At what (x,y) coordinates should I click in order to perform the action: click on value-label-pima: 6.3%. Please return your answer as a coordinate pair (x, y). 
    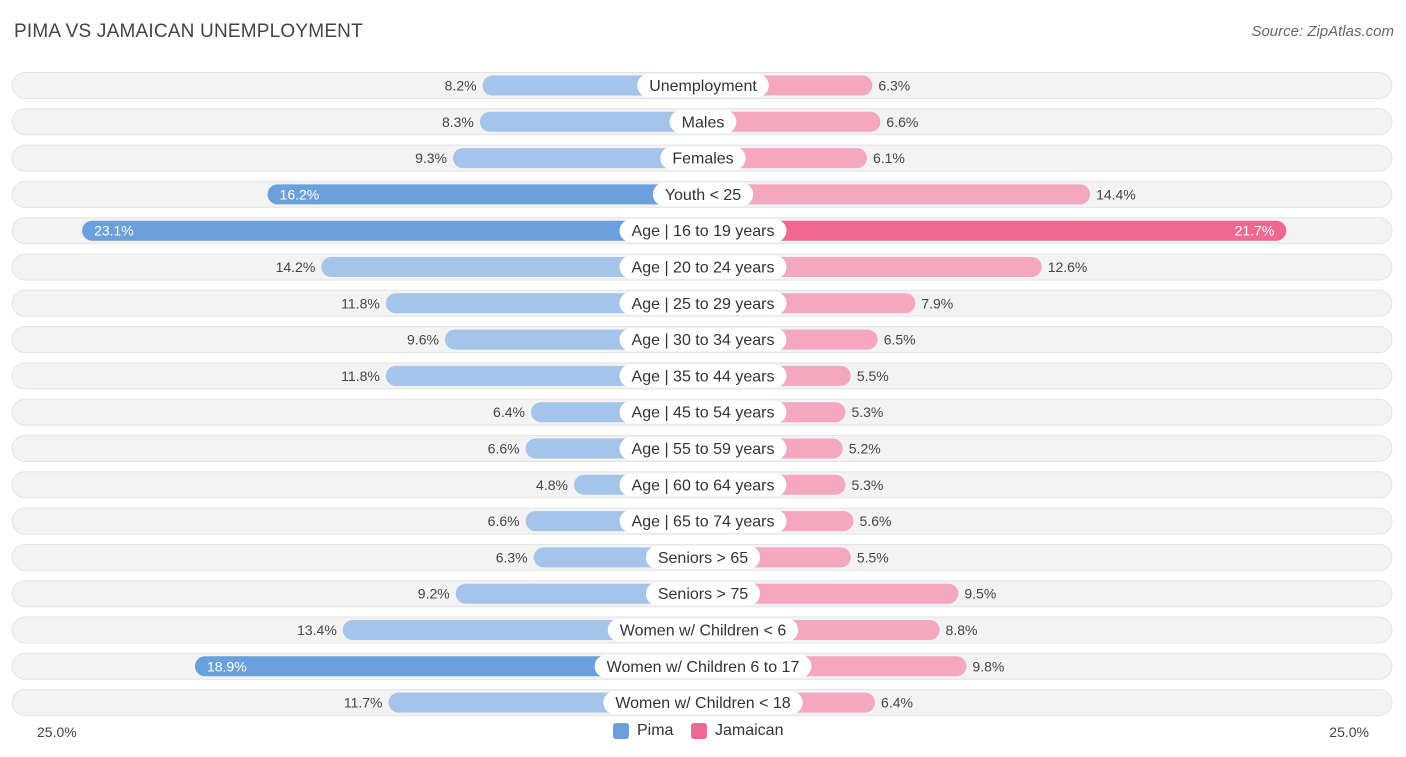
    Looking at the image, I should click on (512, 557).